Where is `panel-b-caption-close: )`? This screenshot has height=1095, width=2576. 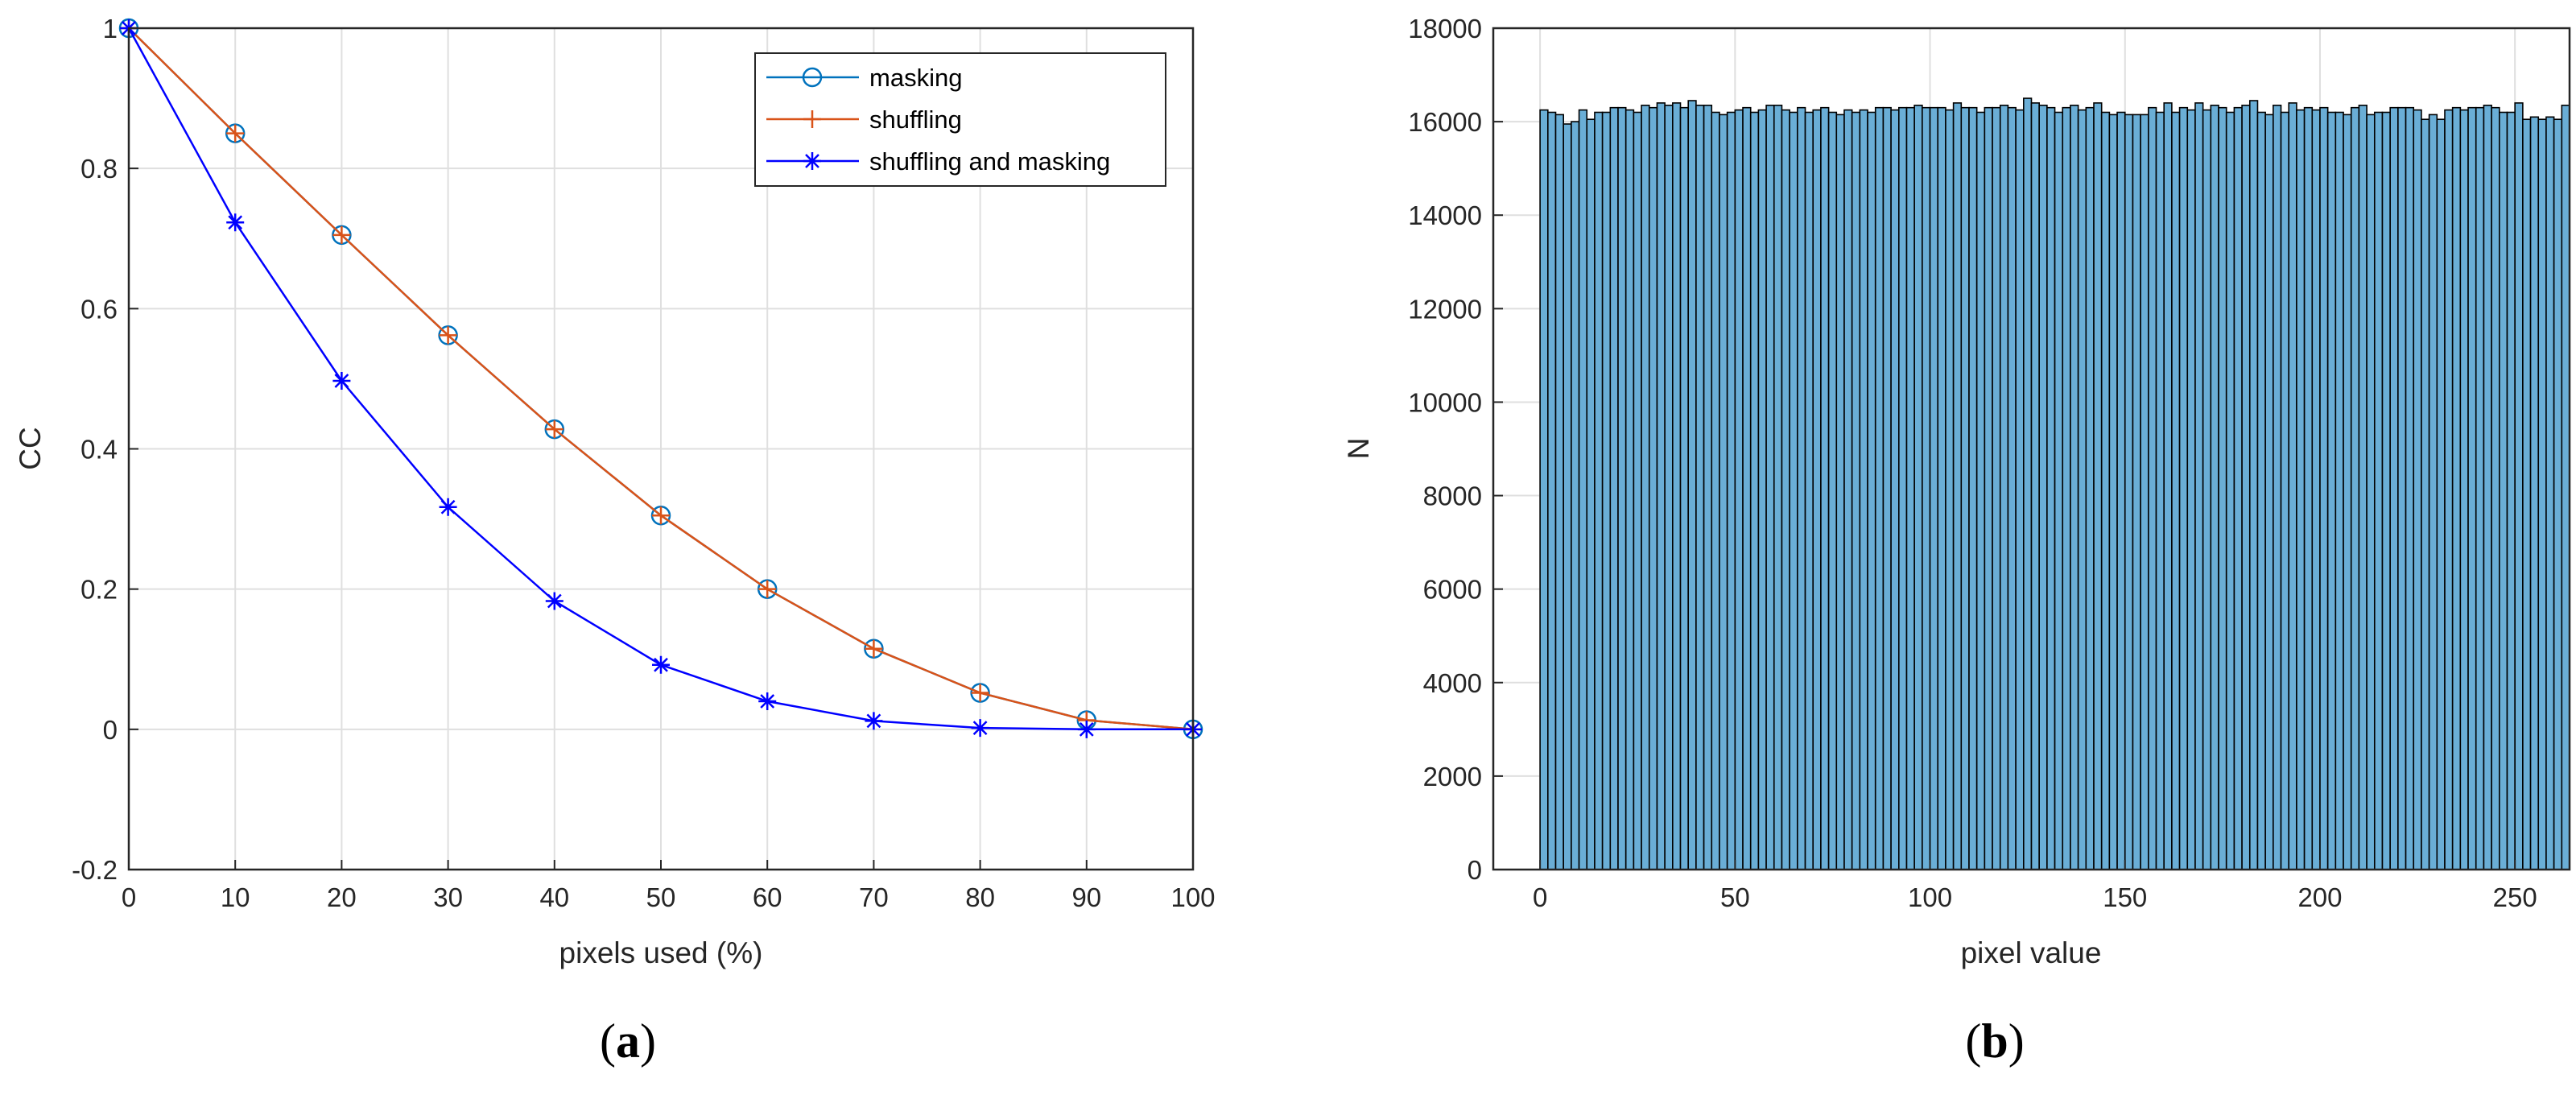 panel-b-caption-close: ) is located at coordinates (2016, 1041).